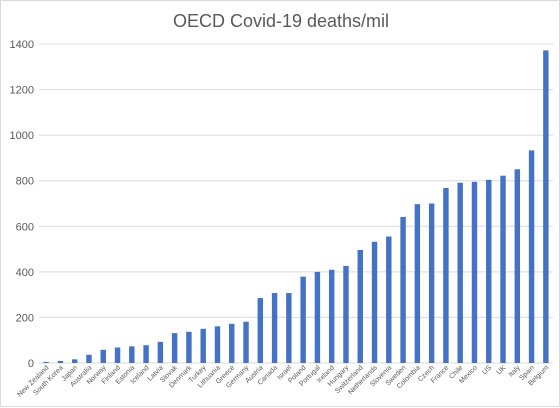  What do you see at coordinates (22, 45) in the screenshot?
I see `y-tick-label: 1400` at bounding box center [22, 45].